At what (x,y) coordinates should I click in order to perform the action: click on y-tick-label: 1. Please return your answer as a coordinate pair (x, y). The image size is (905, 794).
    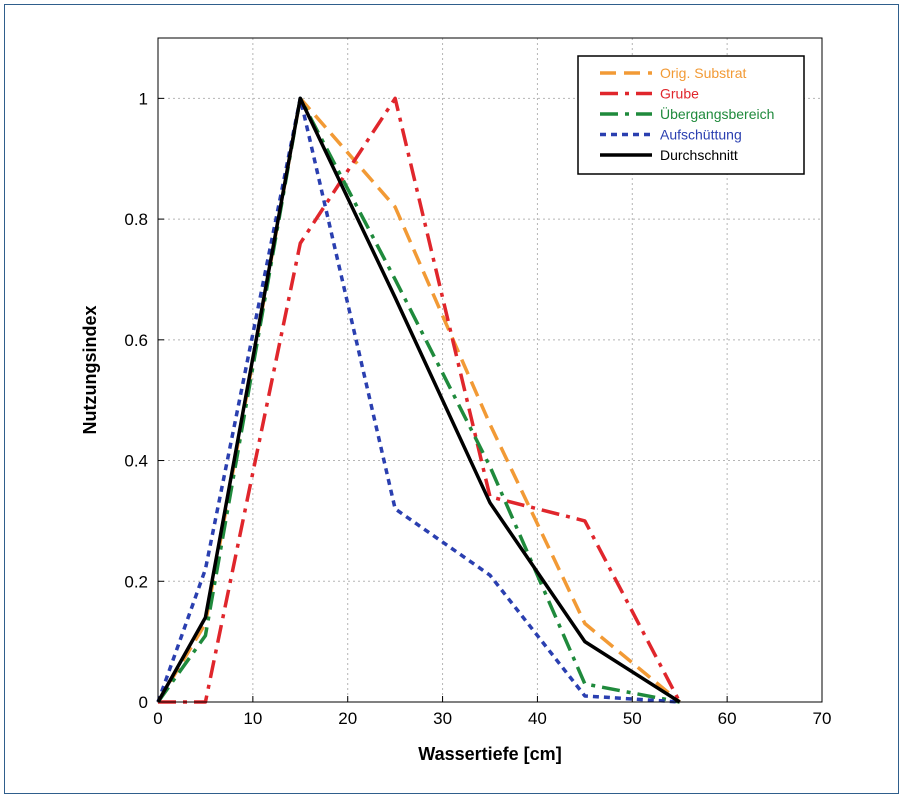
    Looking at the image, I should click on (143, 98).